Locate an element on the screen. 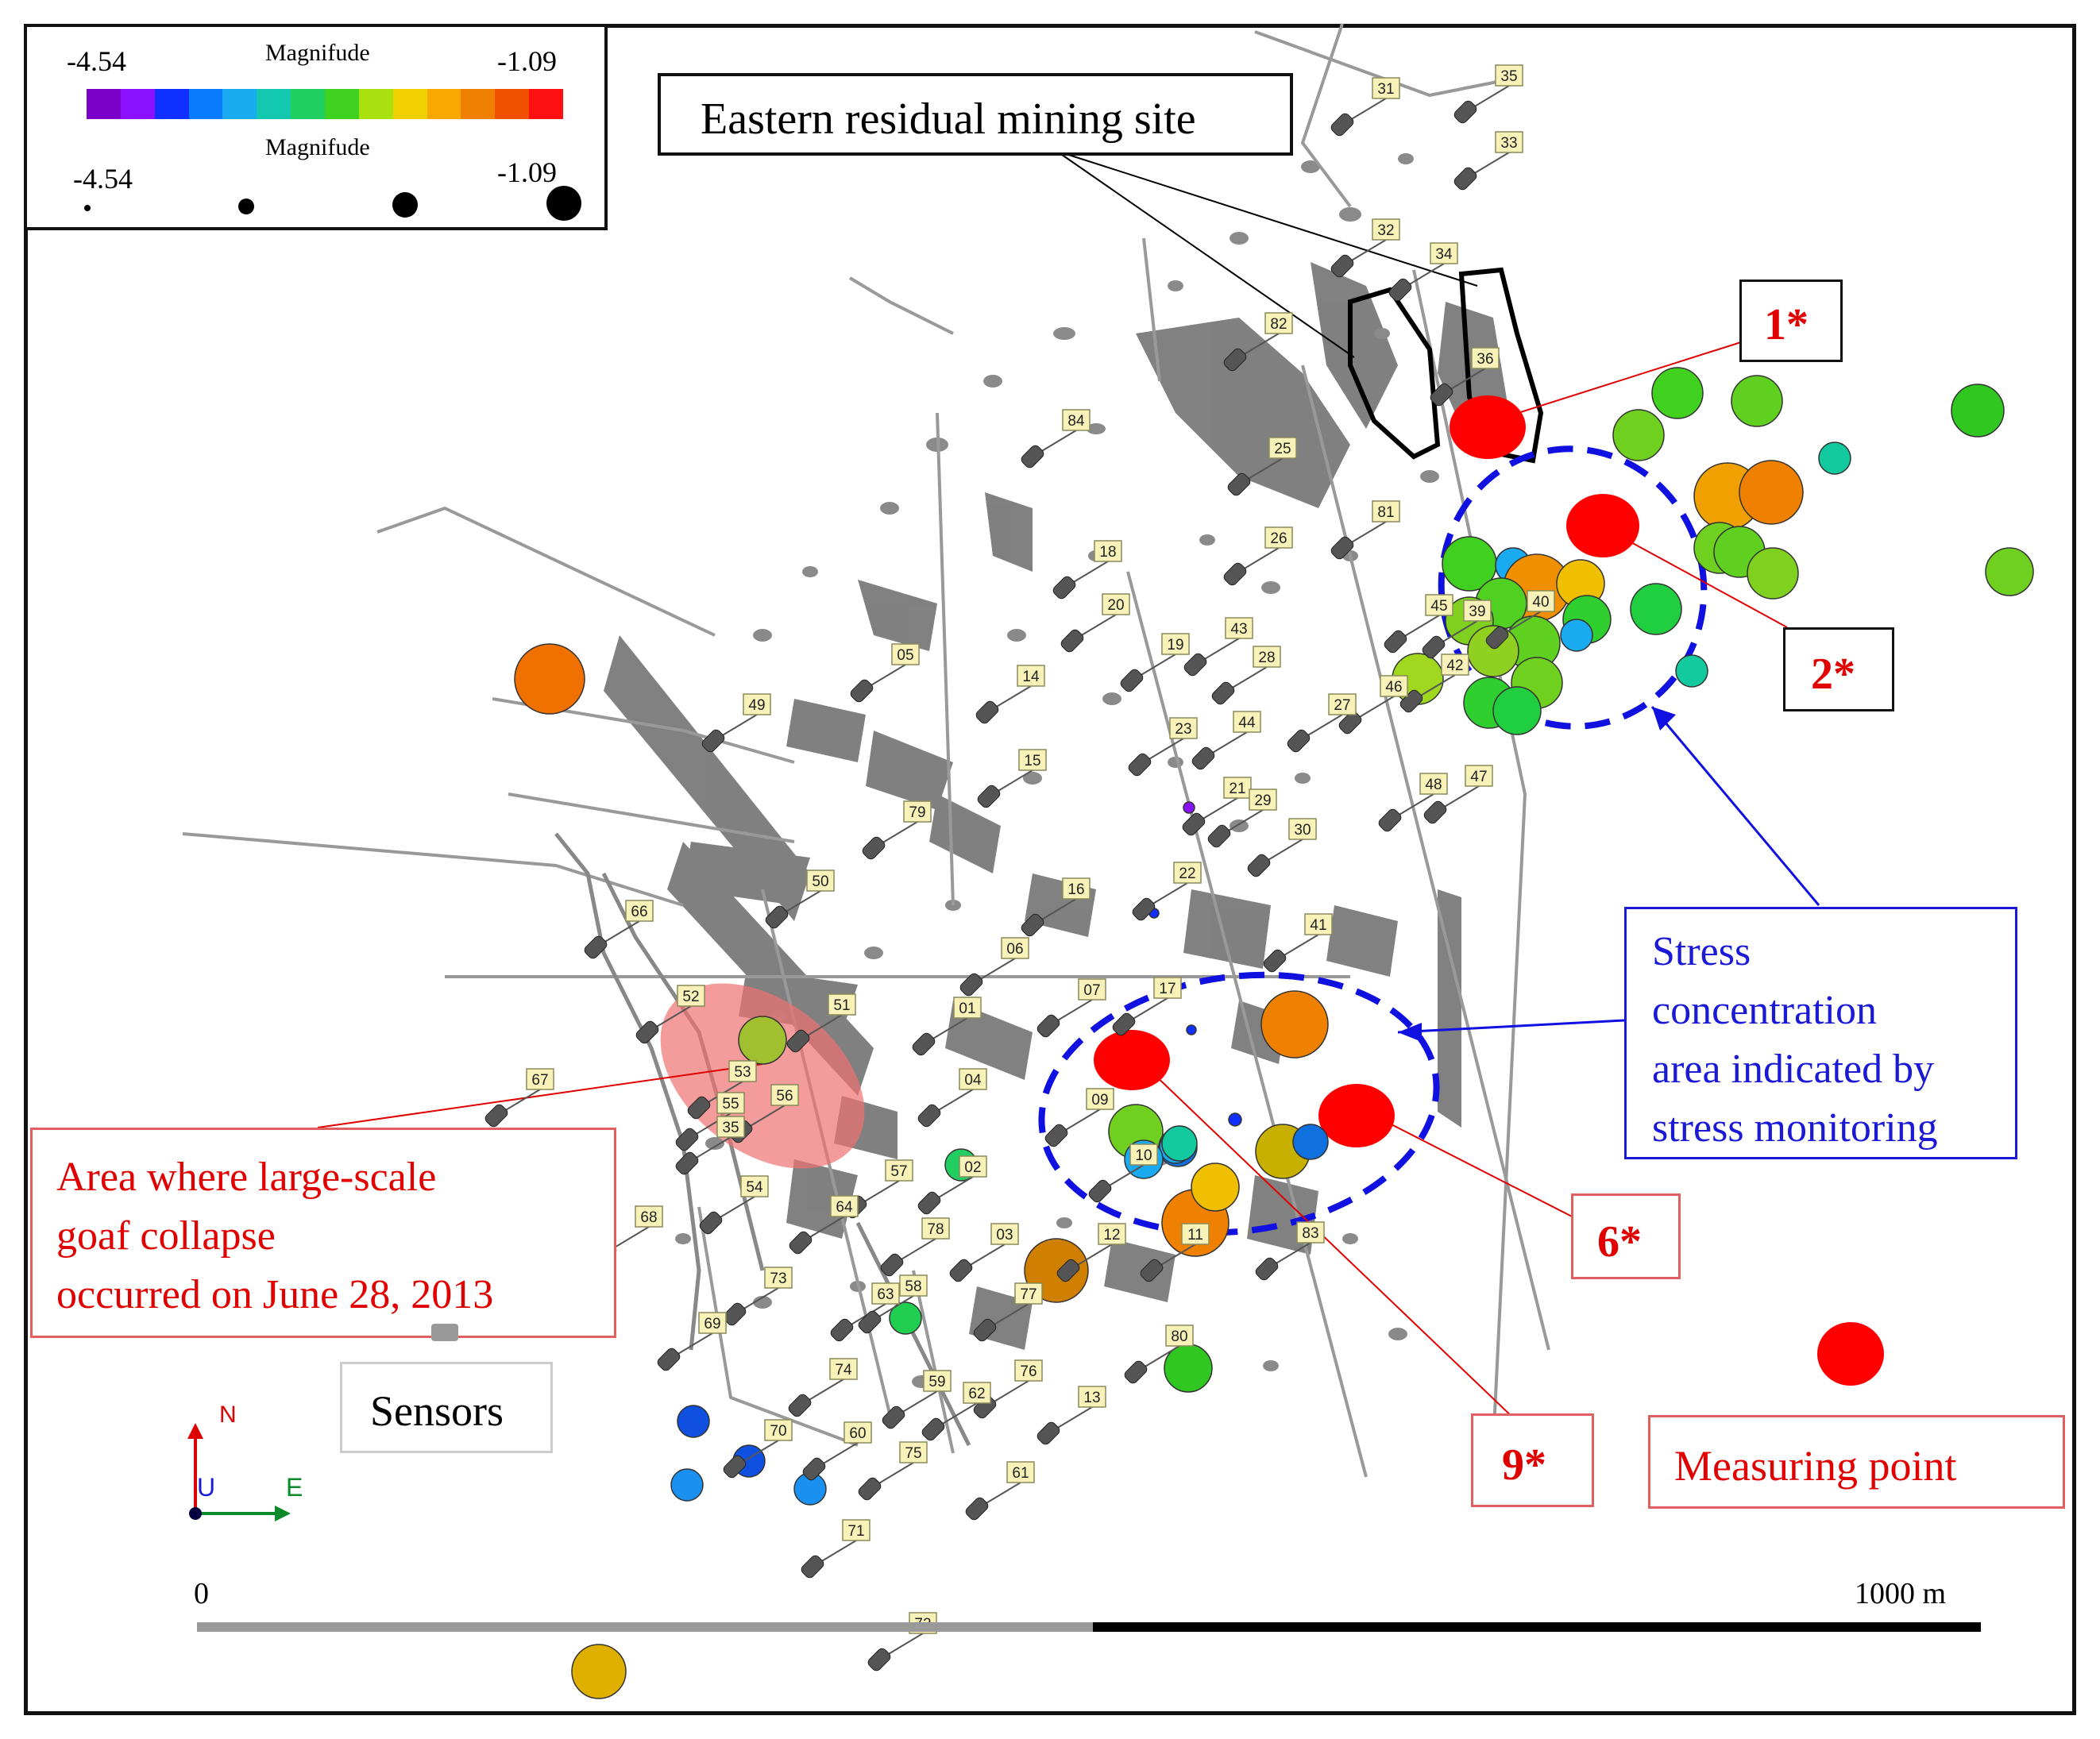 The height and width of the screenshot is (1739, 2100). measuring-point-legend-box: Measuring point is located at coordinates (1856, 1462).